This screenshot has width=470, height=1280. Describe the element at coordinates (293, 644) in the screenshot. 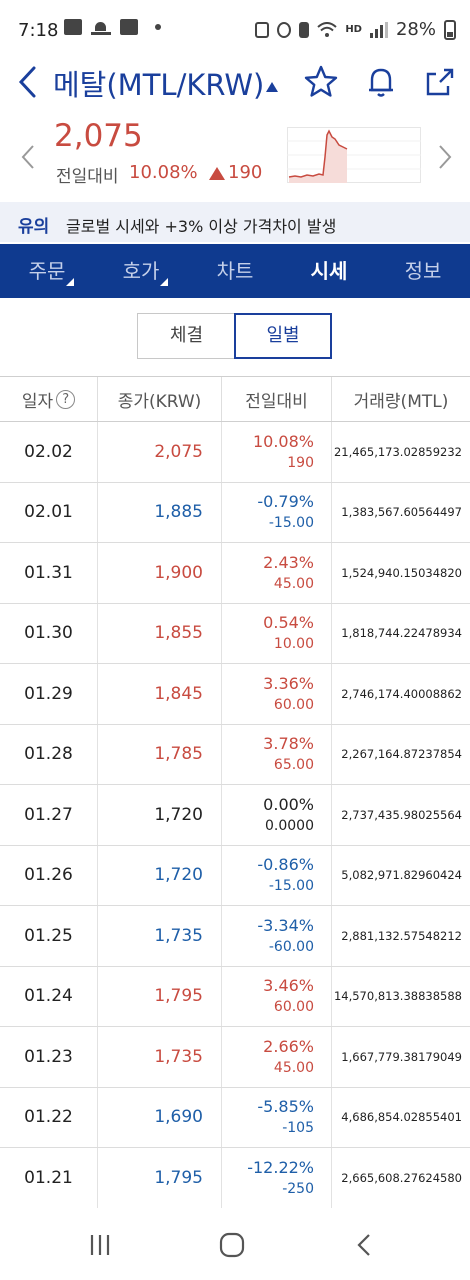

I see `cell-change-amt: 10.00` at that location.